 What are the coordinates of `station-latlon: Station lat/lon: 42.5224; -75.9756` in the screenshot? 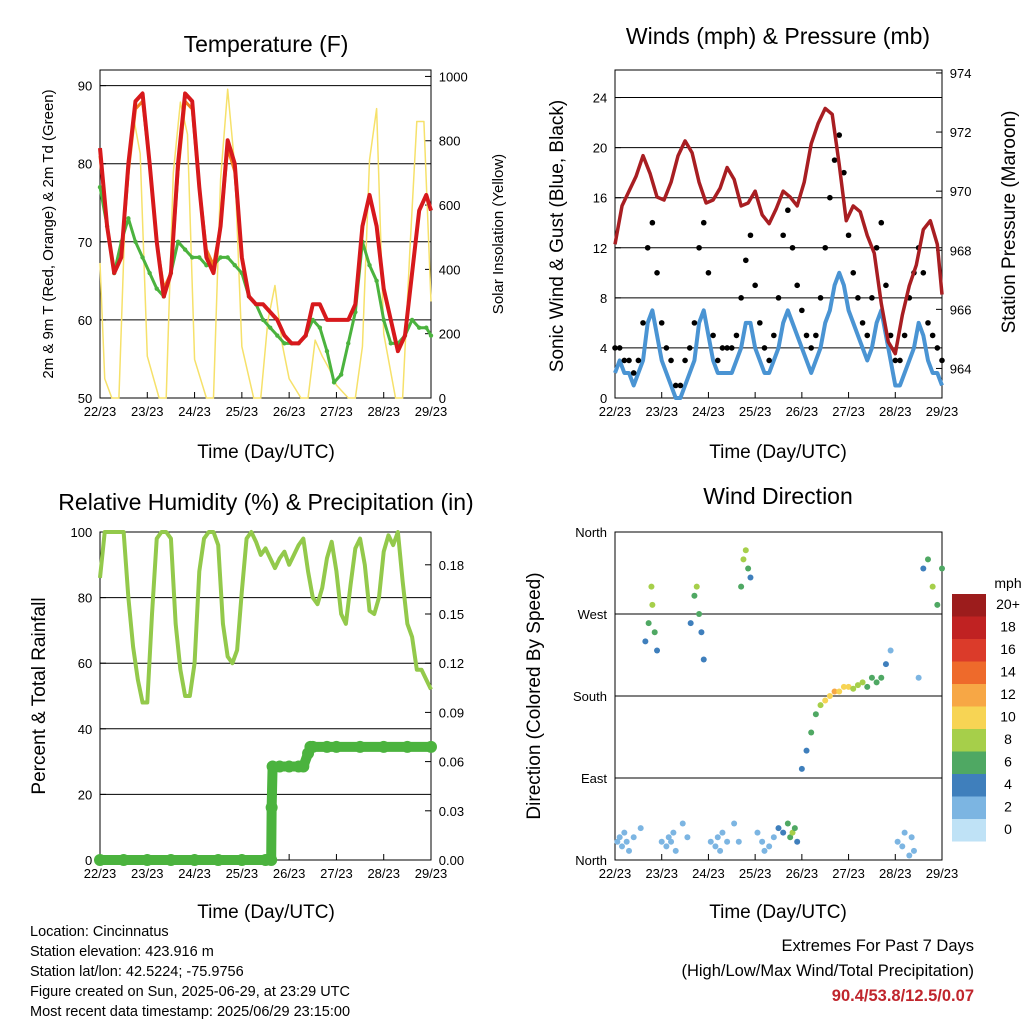 It's located at (137, 972).